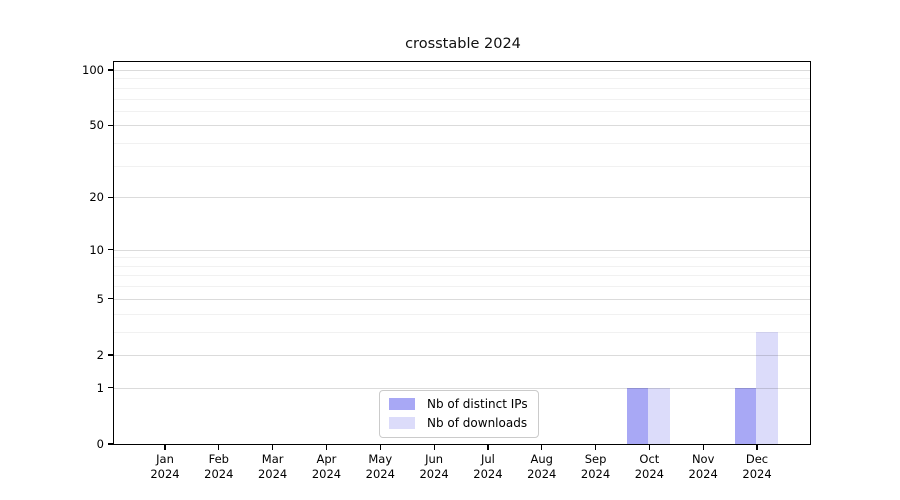  Describe the element at coordinates (745, 415) in the screenshot. I see `bar-dec-2024-nb-of-distinct-ips` at that location.